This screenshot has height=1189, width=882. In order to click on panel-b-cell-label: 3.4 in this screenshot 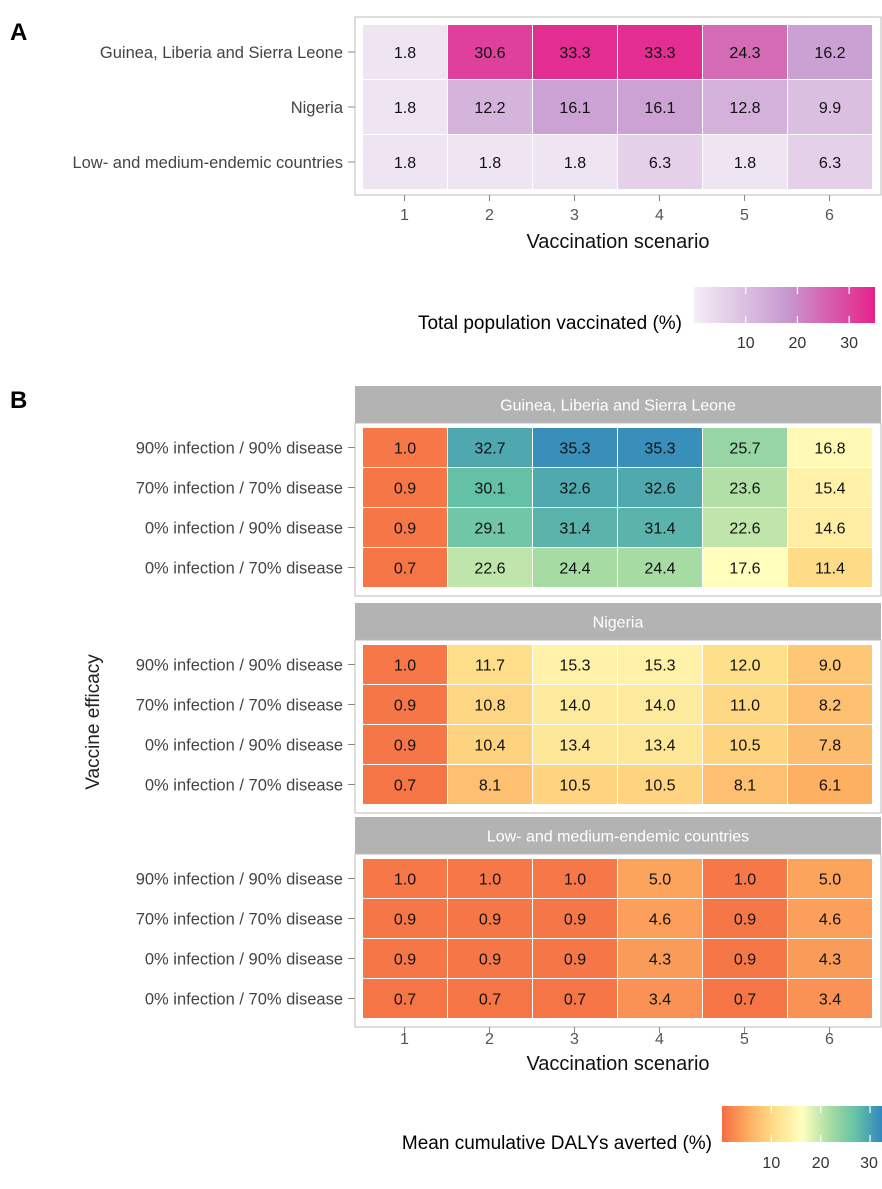, I will do `click(660, 1000)`.